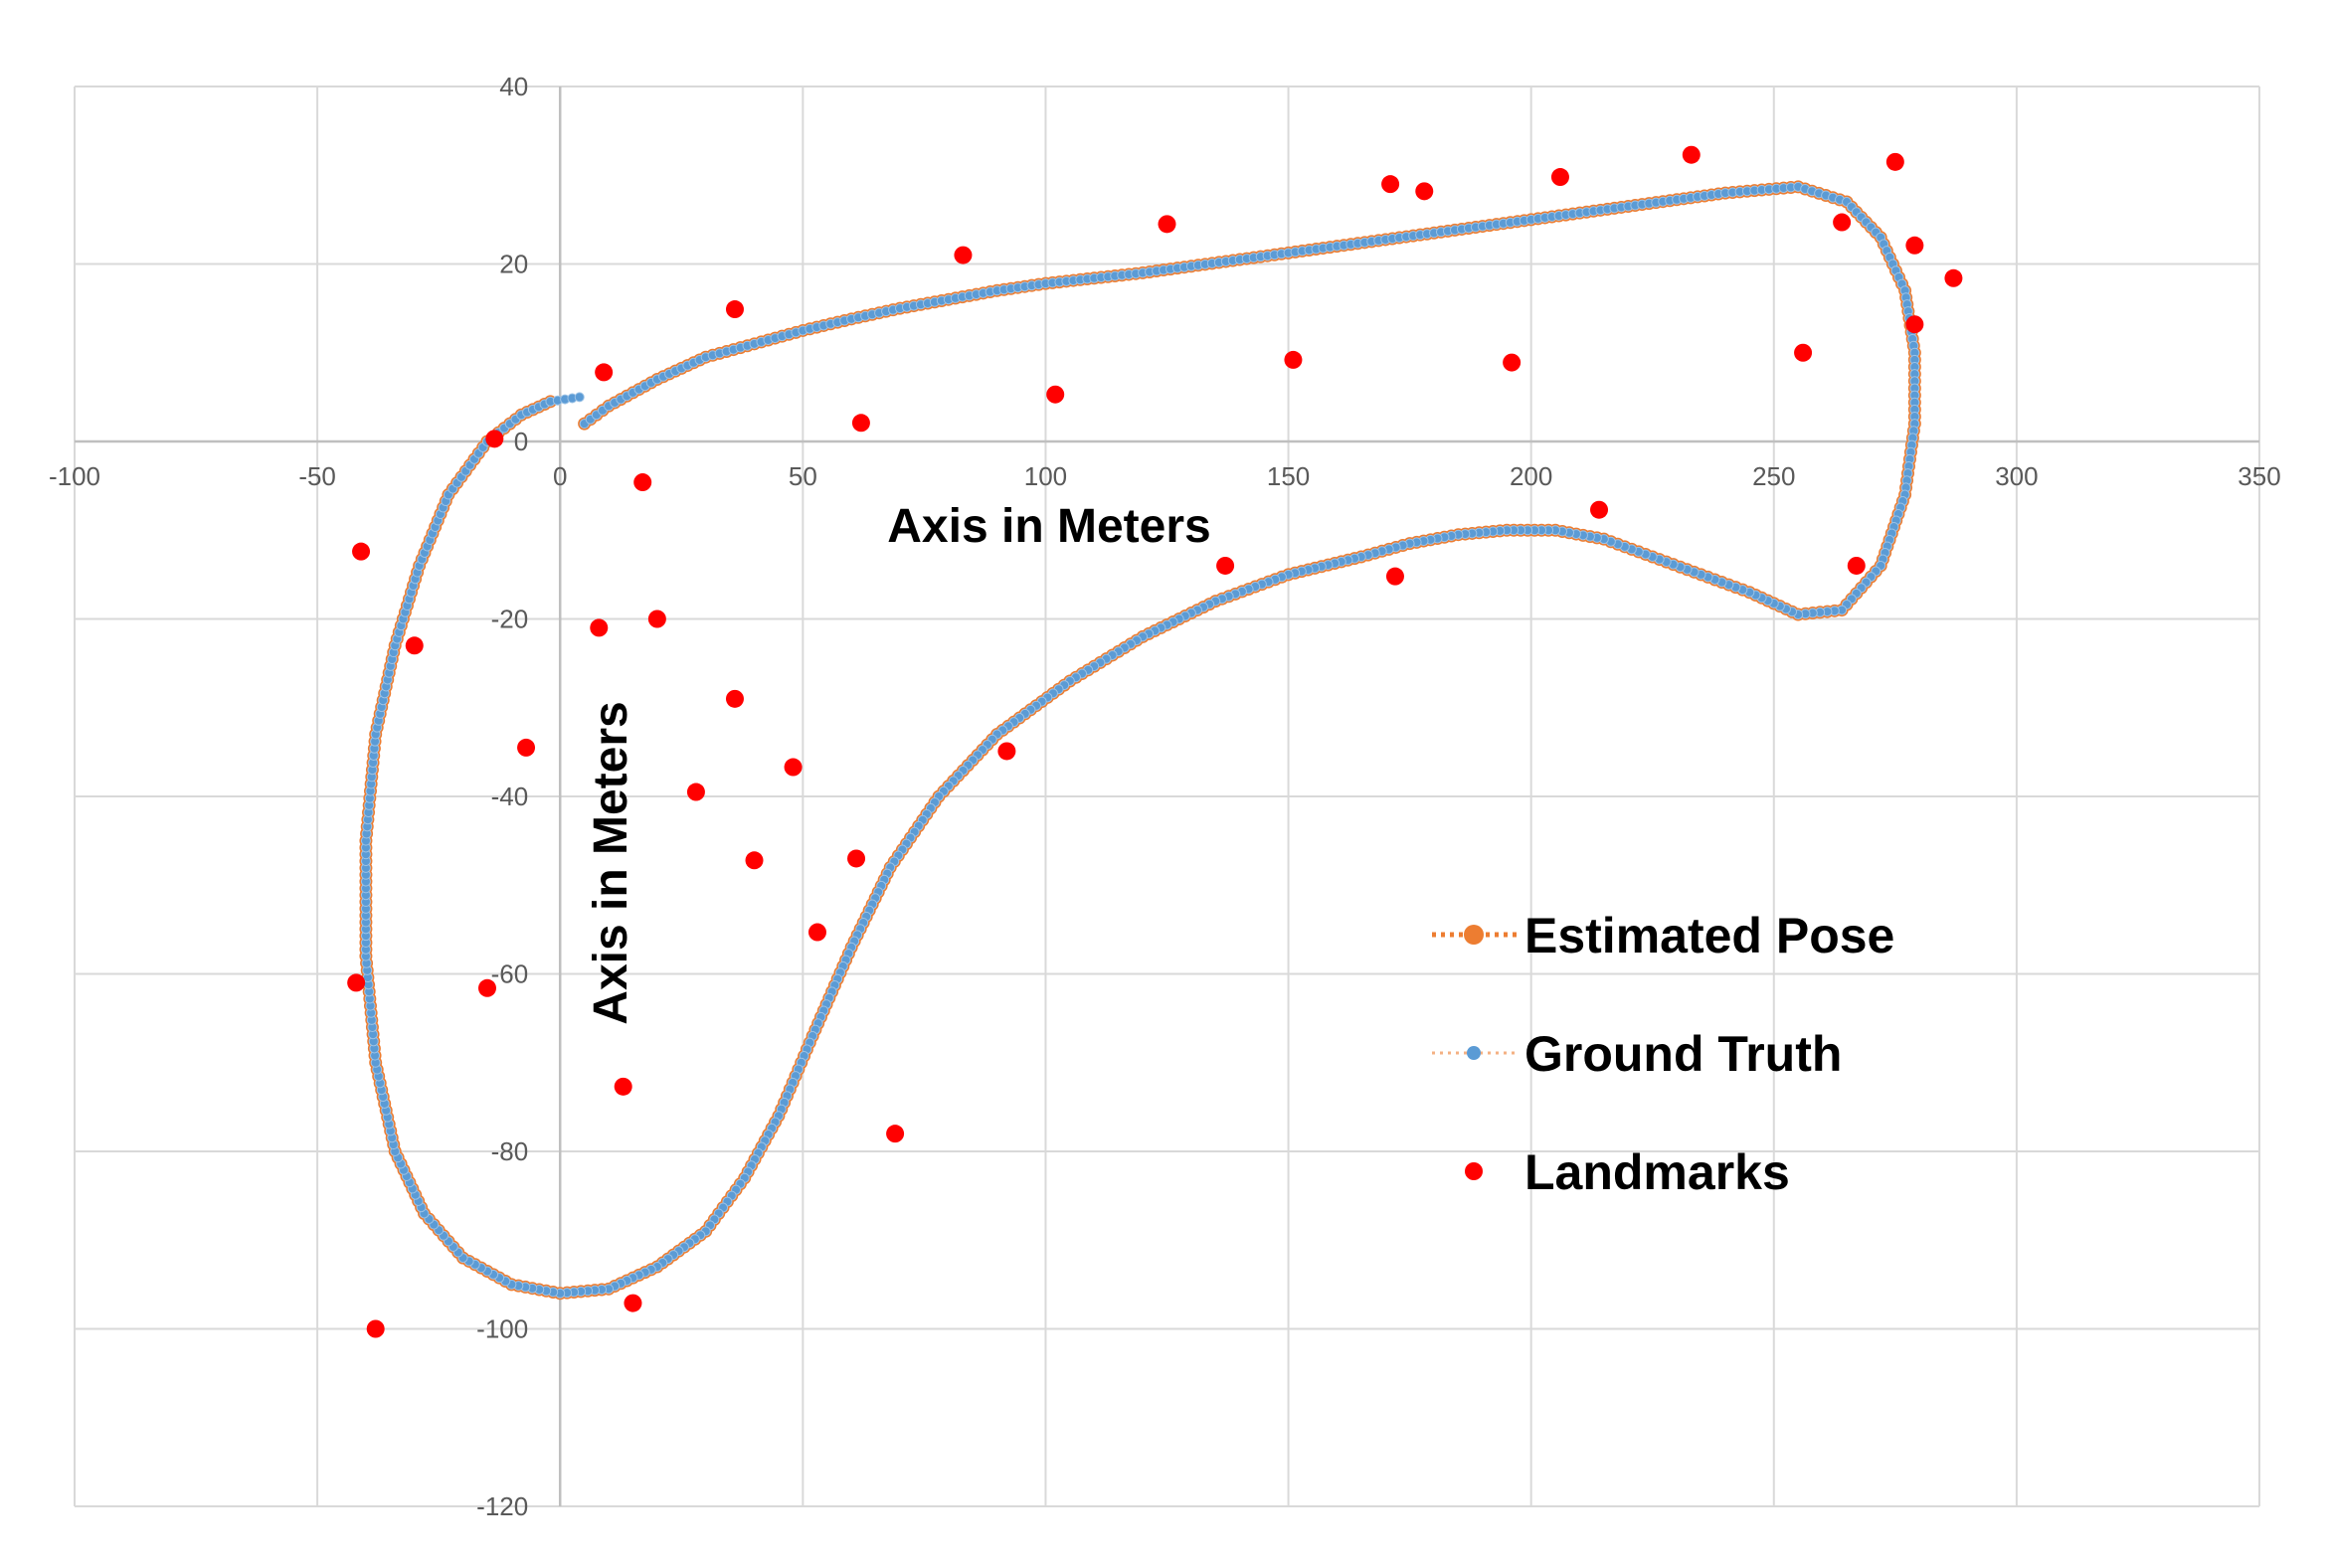 The width and height of the screenshot is (2329, 1568). What do you see at coordinates (513, 265) in the screenshot?
I see `y-tick-label: 20` at bounding box center [513, 265].